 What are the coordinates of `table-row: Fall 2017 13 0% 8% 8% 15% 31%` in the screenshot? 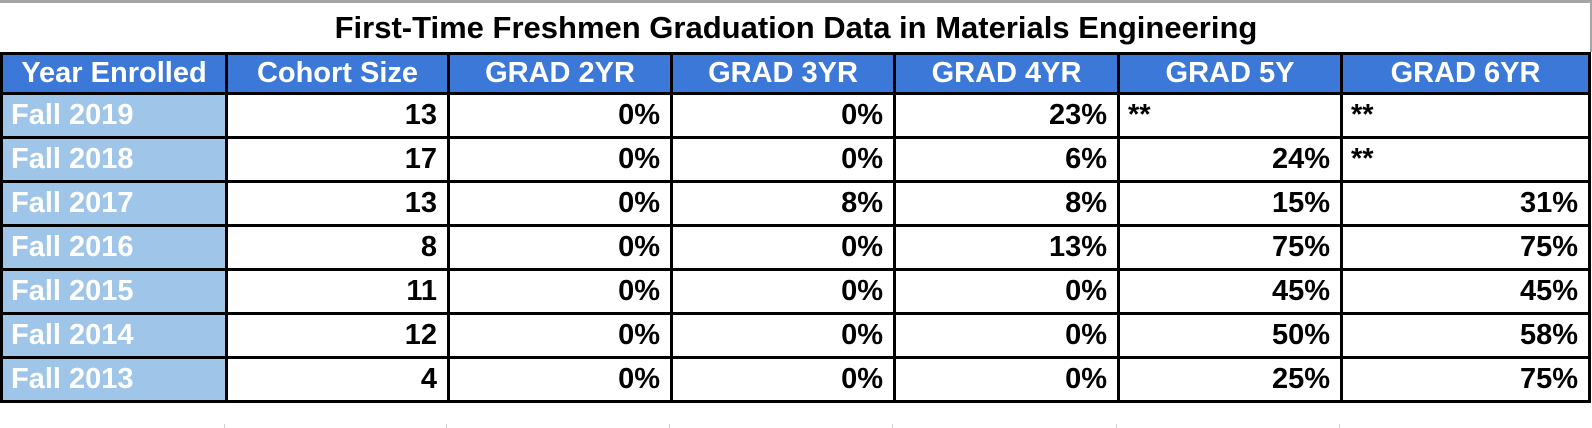 It's located at (795, 203).